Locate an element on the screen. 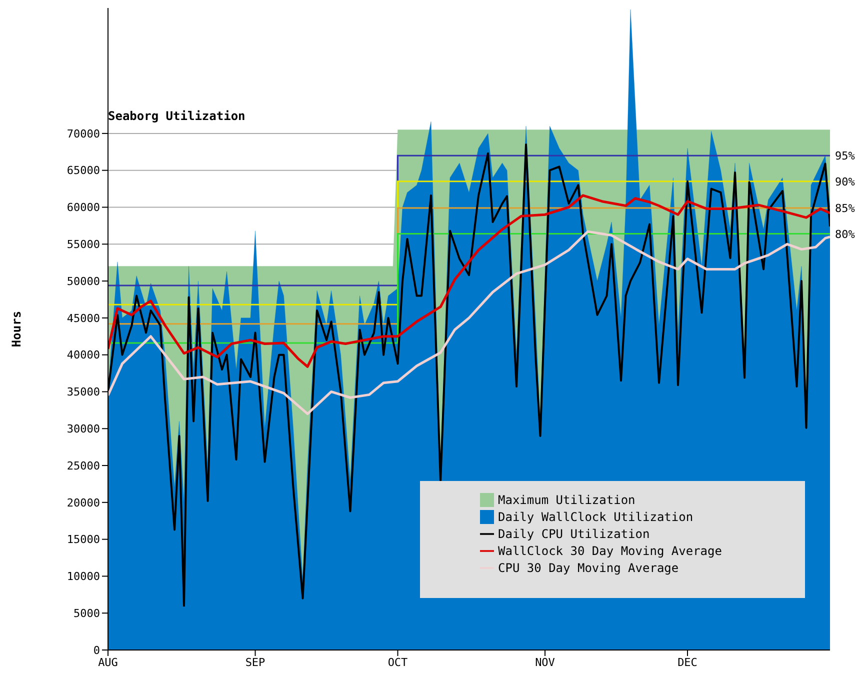  x-tick-label: SEP is located at coordinates (255, 662).